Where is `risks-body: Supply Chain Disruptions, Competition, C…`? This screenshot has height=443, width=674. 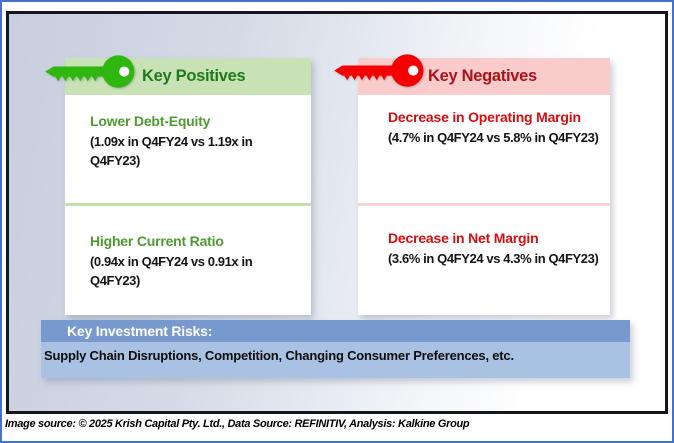 risks-body: Supply Chain Disruptions, Competition, C… is located at coordinates (335, 360).